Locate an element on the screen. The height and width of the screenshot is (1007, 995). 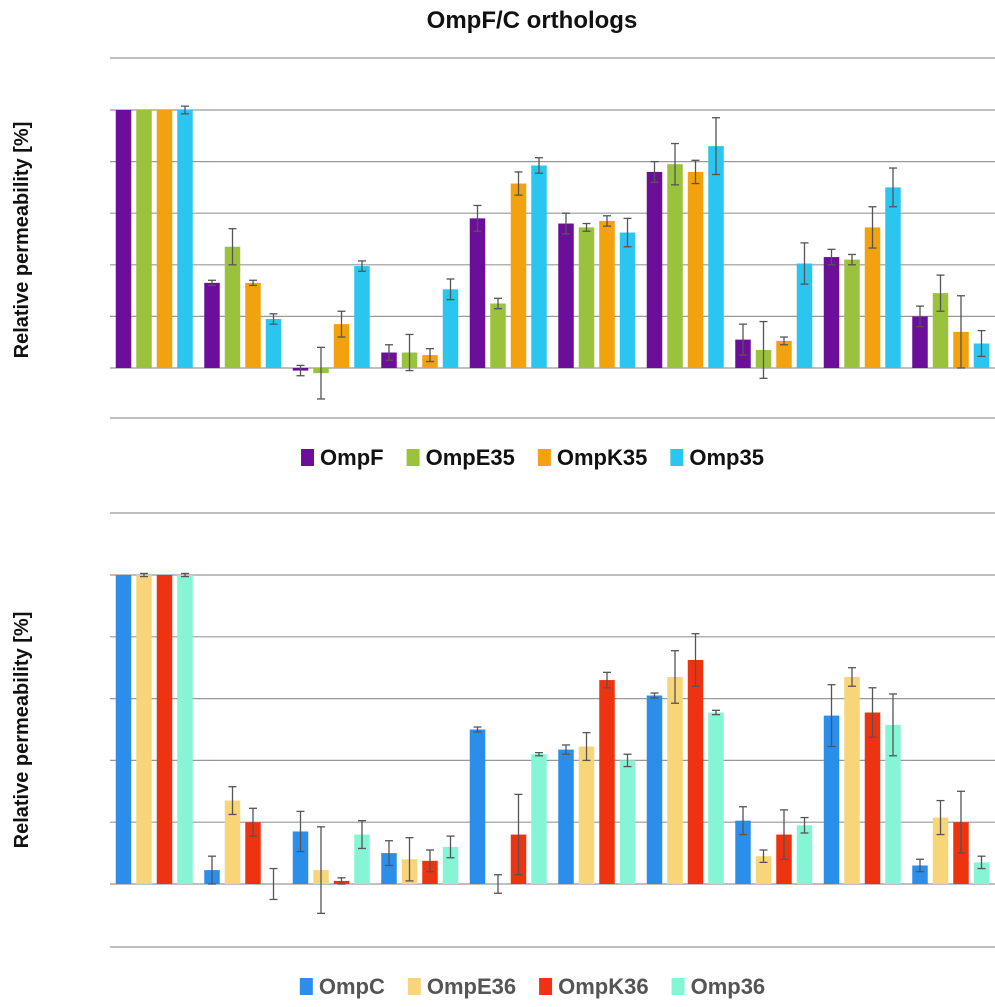
bar-ompk36-gly is located at coordinates (164, 729).